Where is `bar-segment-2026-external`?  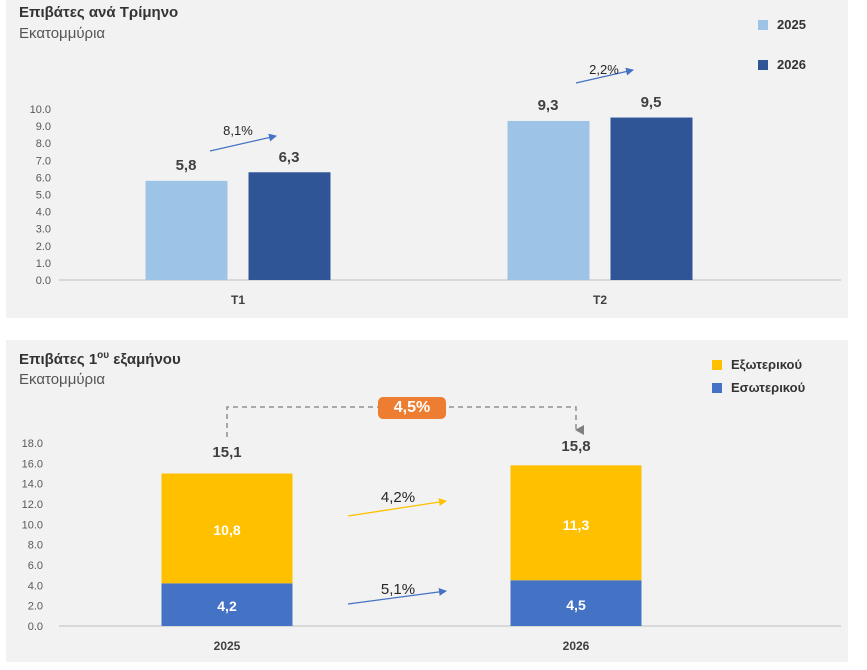 bar-segment-2026-external is located at coordinates (576, 523).